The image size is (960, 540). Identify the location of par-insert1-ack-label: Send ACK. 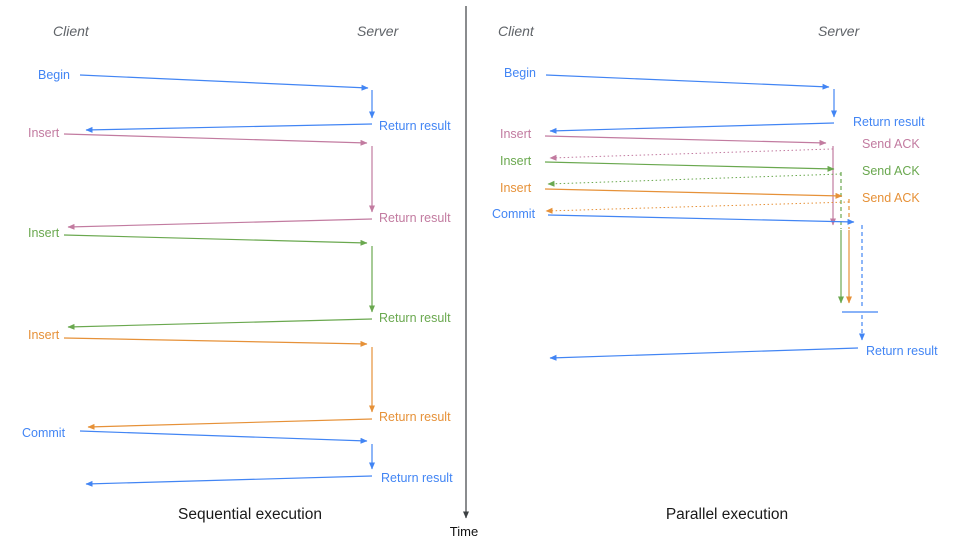
(891, 144).